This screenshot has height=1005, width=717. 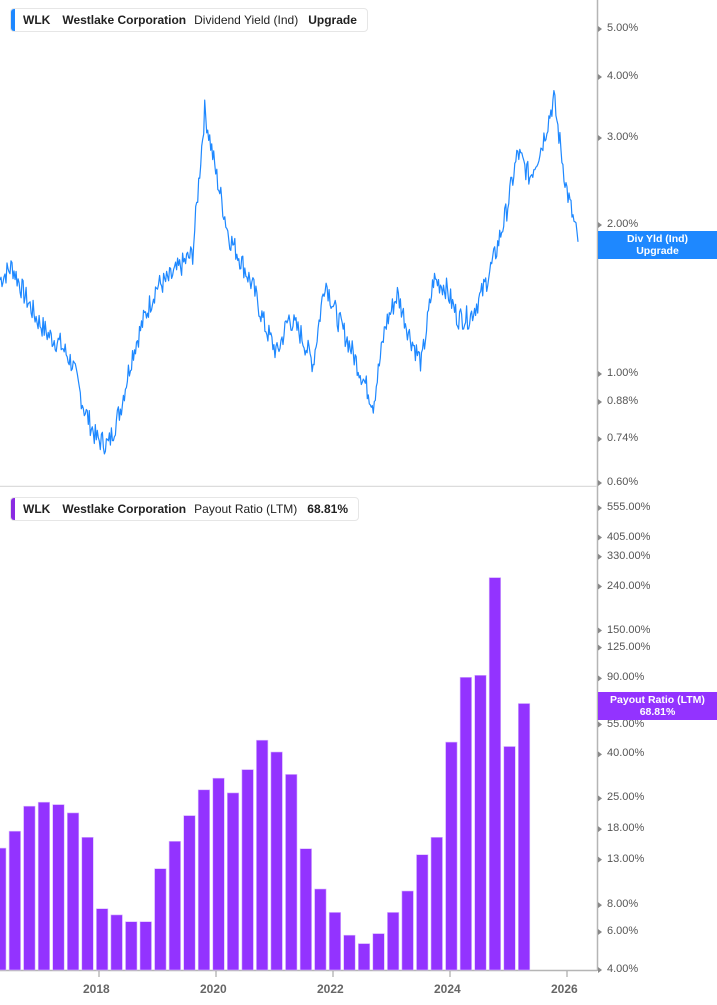 What do you see at coordinates (333, 974) in the screenshot?
I see `x-tick-marks` at bounding box center [333, 974].